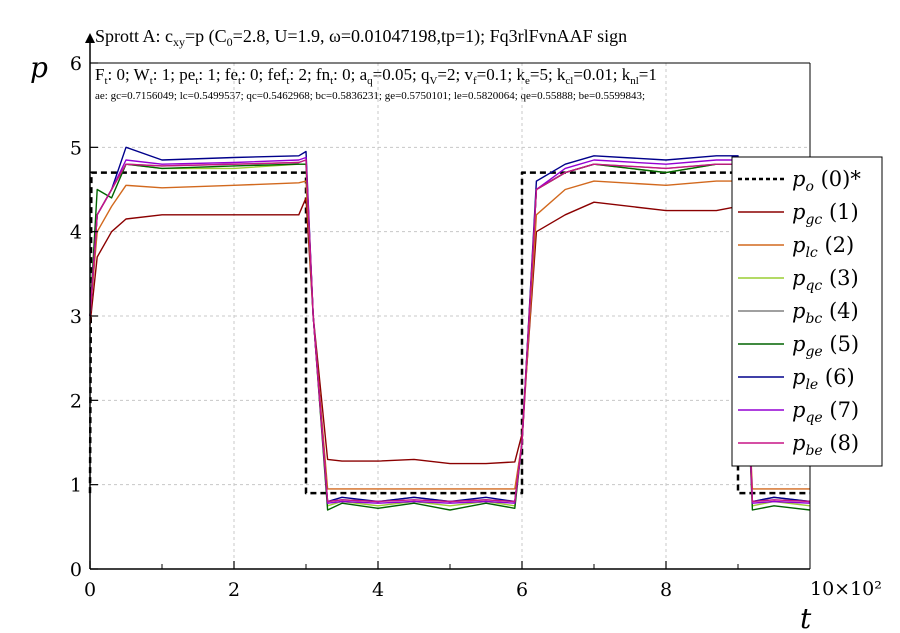 The image size is (900, 633). What do you see at coordinates (90, 590) in the screenshot?
I see `x-tick-label: 0` at bounding box center [90, 590].